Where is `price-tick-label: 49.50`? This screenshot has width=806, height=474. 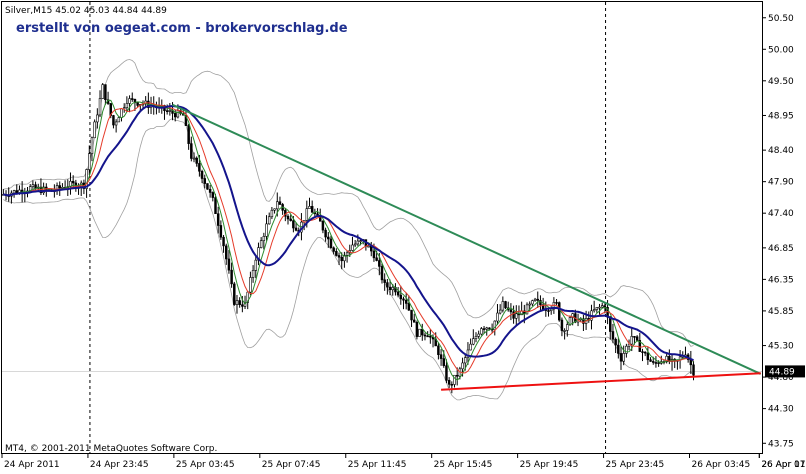
price-tick-label: 49.50 is located at coordinates (781, 82).